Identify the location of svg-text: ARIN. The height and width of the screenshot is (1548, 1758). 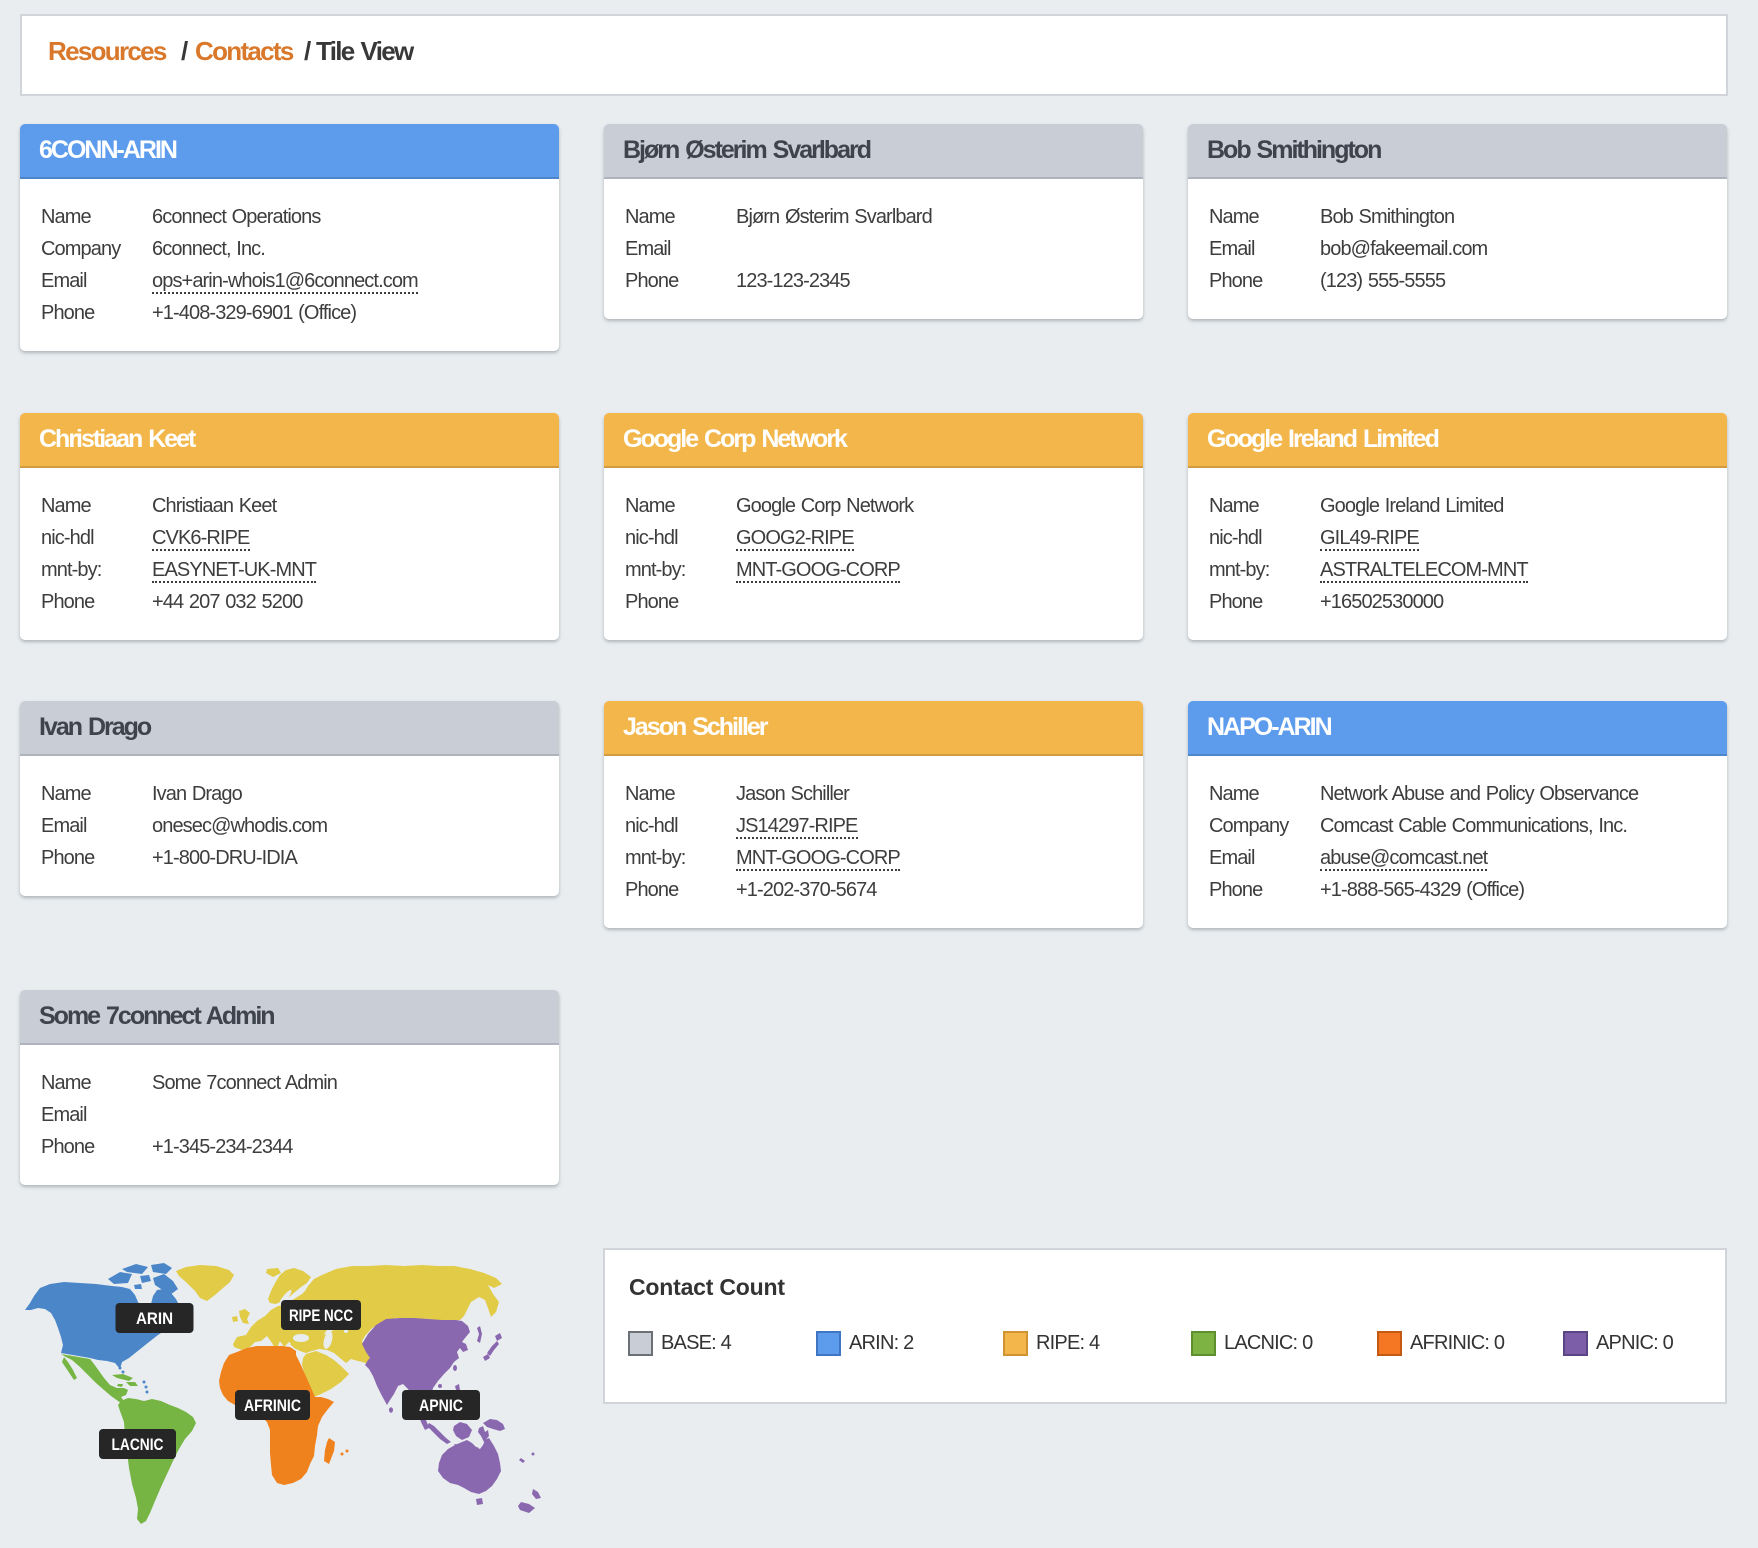
(154, 1318).